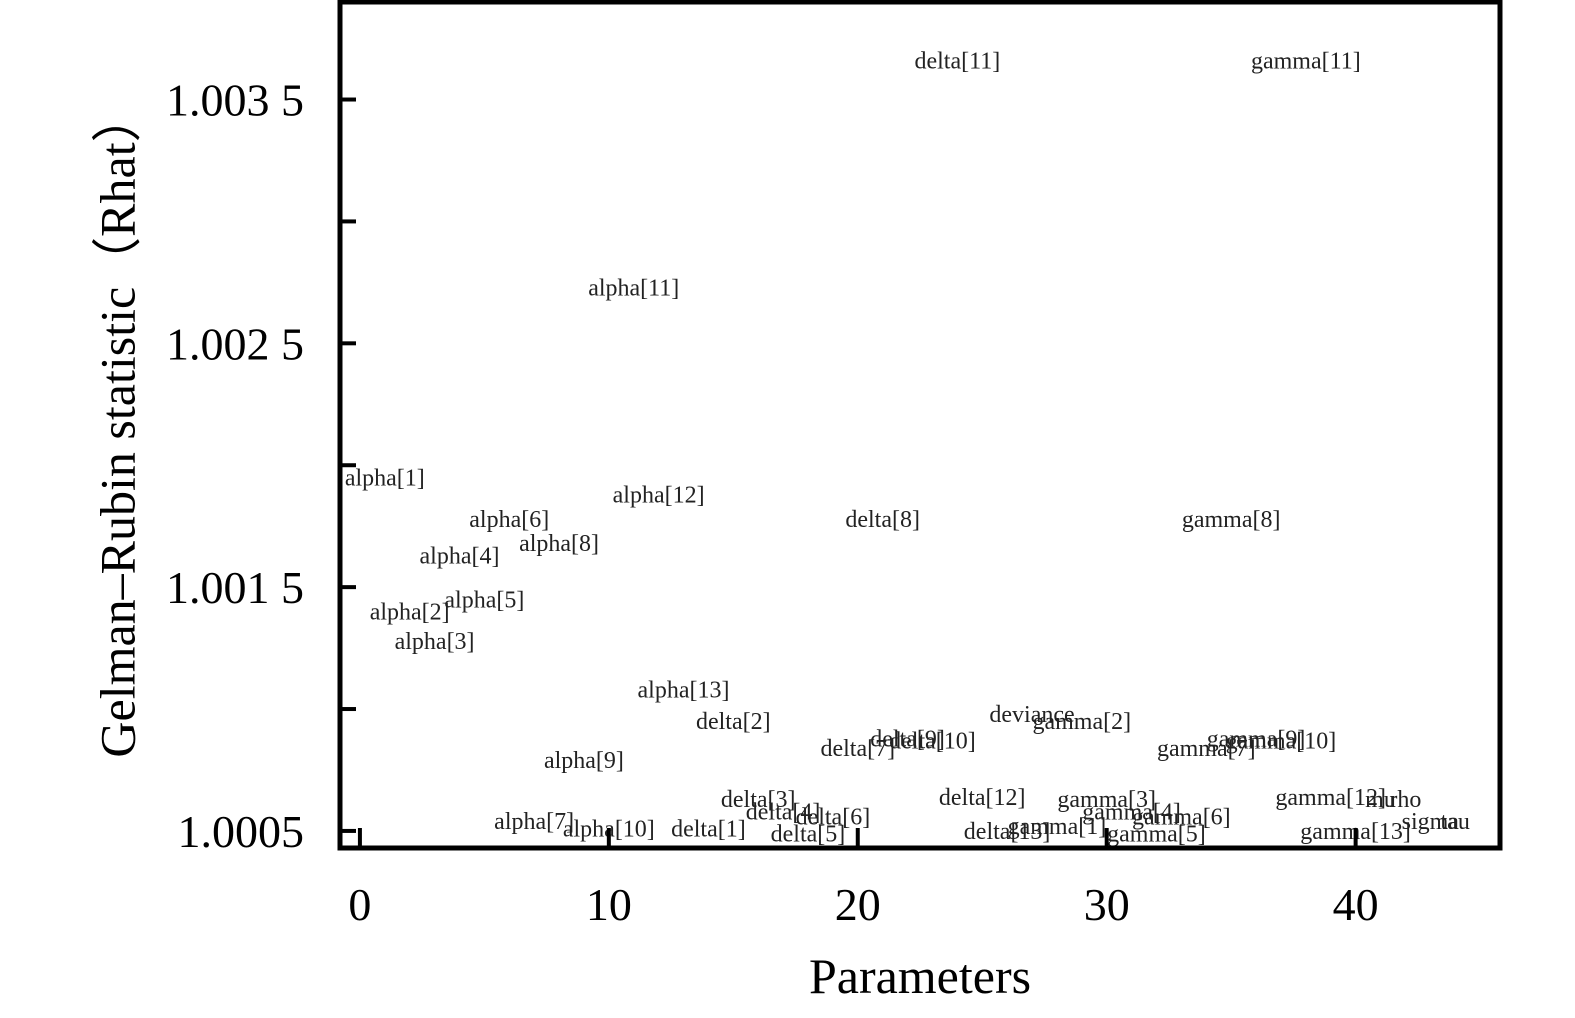 This screenshot has width=1575, height=1018. I want to click on y-axis: 1.0005 1.001 5 1.002 5 1.003 5, so click(261, 466).